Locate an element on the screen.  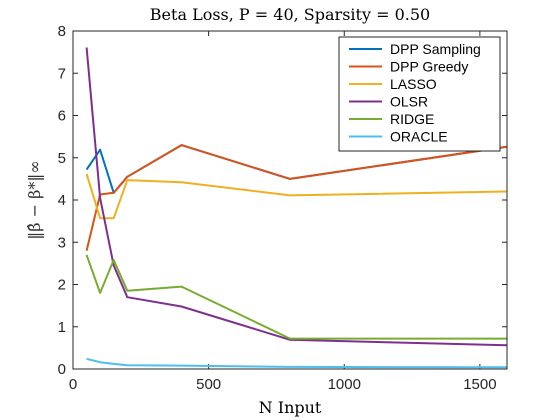
y-tick-label: 4 is located at coordinates (62, 200).